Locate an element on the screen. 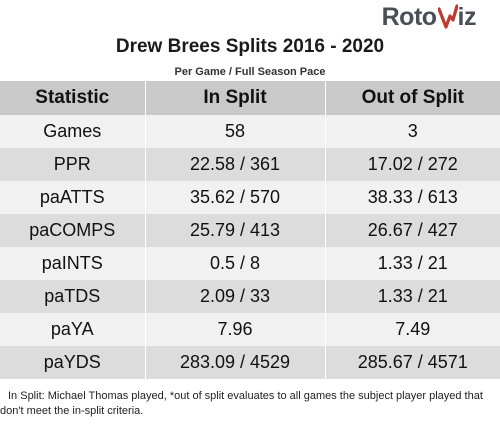 The width and height of the screenshot is (500, 432). logo-v-mark-icon is located at coordinates (447, 17).